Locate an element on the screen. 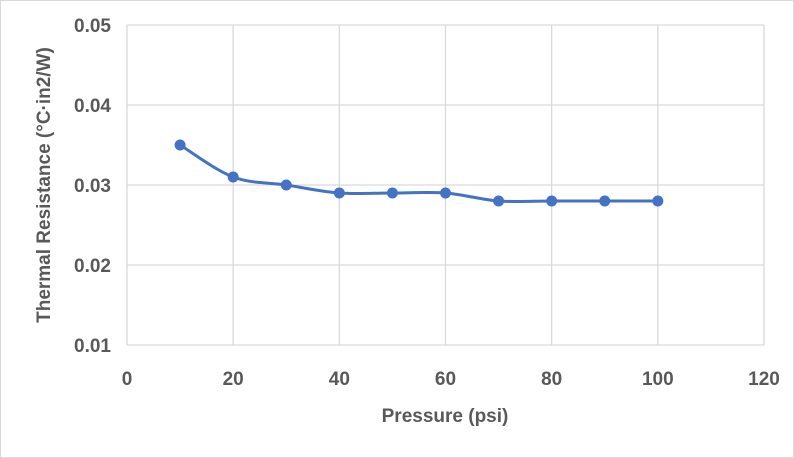 The height and width of the screenshot is (458, 794). x-tick-label: 120 is located at coordinates (764, 379).